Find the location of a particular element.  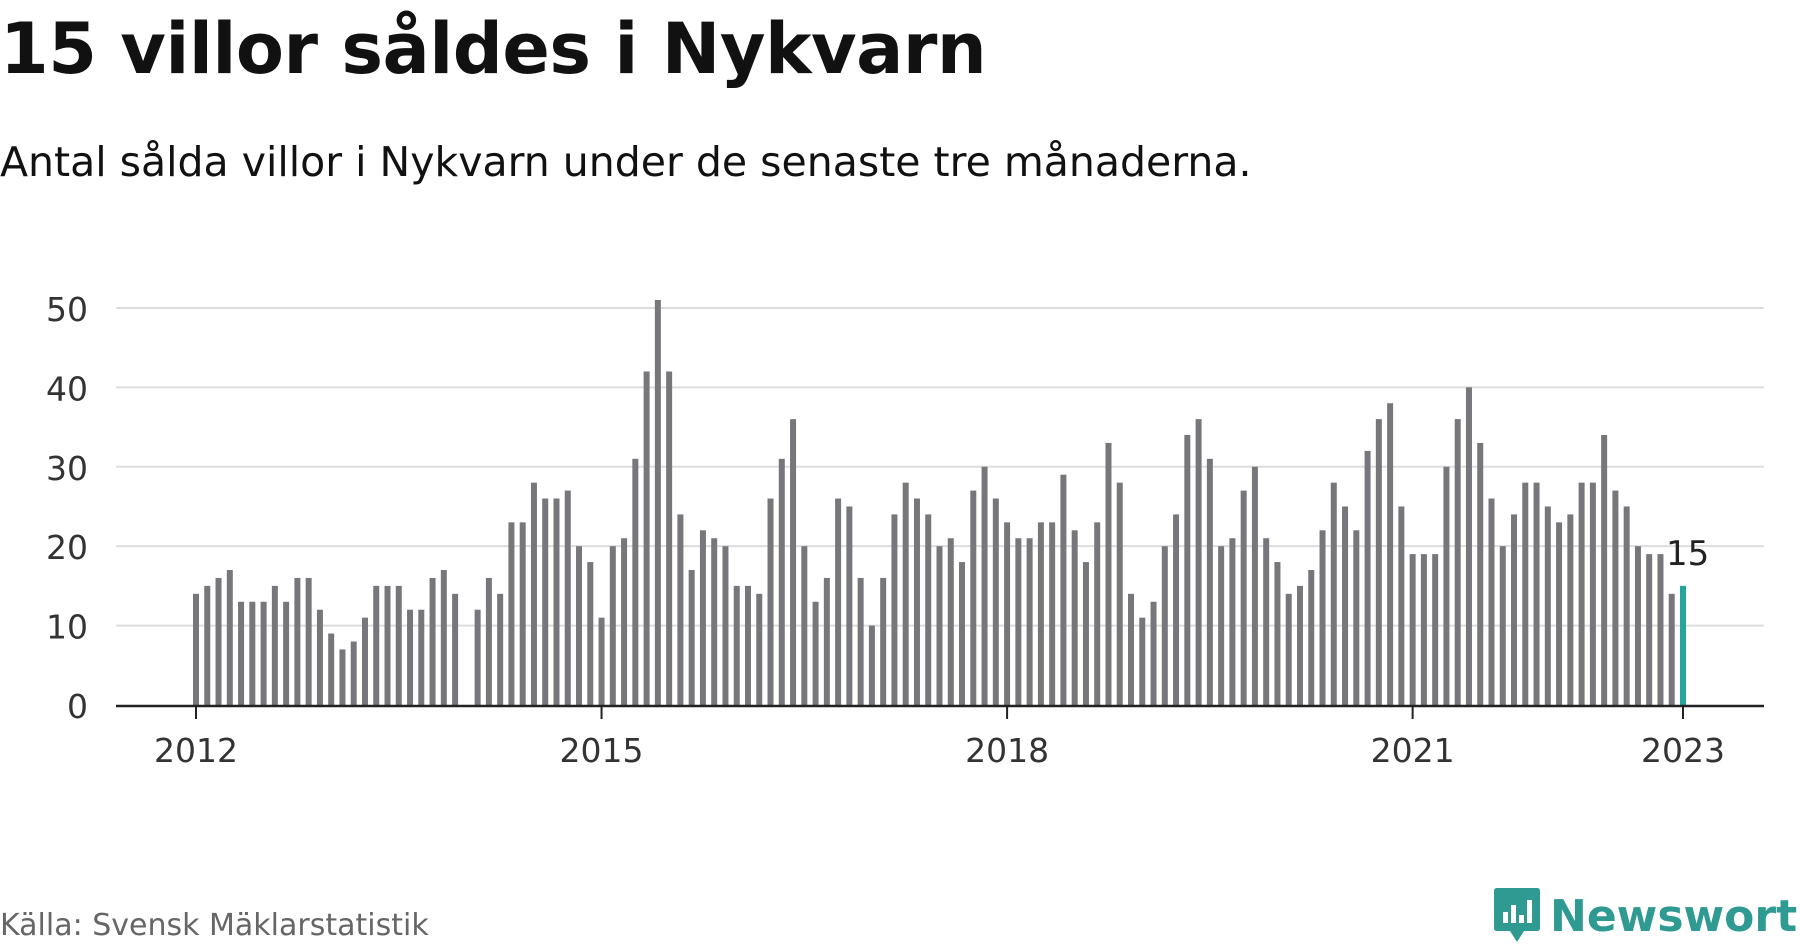

x-tick-label: 2012 is located at coordinates (196, 750).